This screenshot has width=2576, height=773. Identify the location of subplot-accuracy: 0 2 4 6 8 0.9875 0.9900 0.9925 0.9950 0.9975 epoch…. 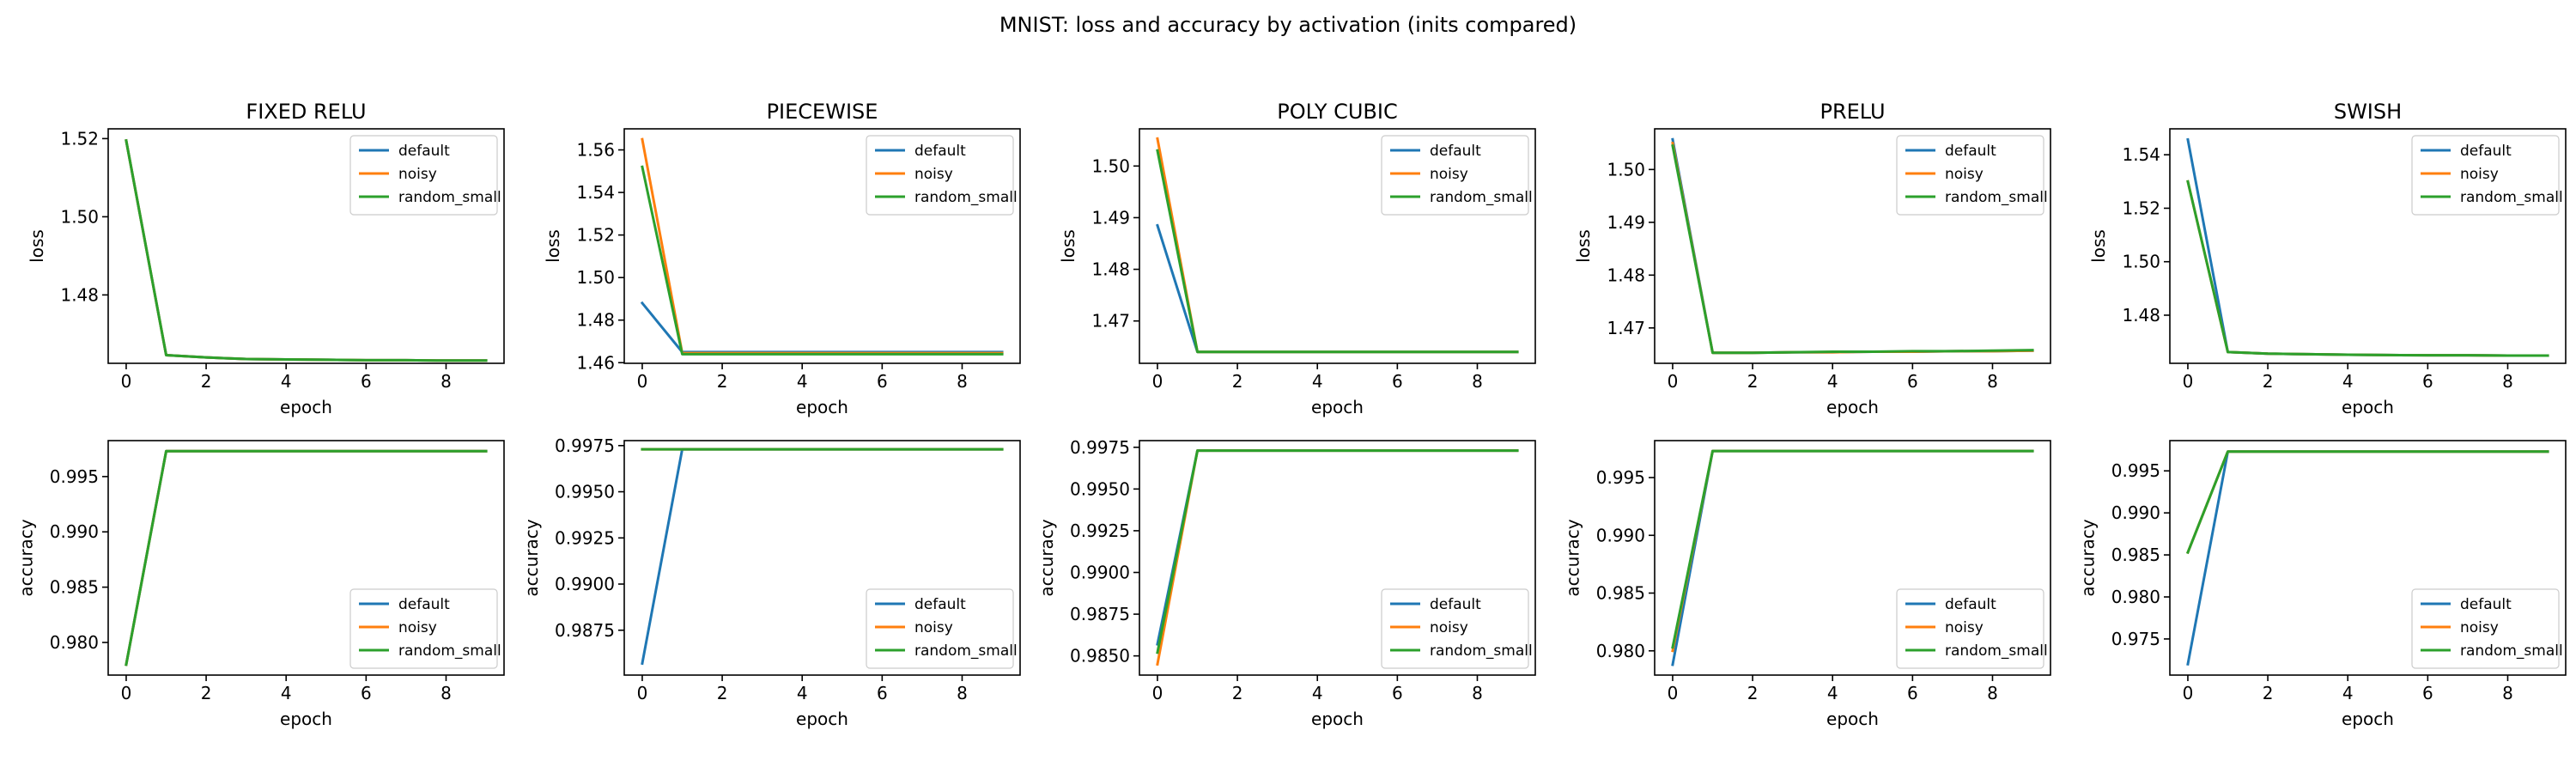
(771, 582).